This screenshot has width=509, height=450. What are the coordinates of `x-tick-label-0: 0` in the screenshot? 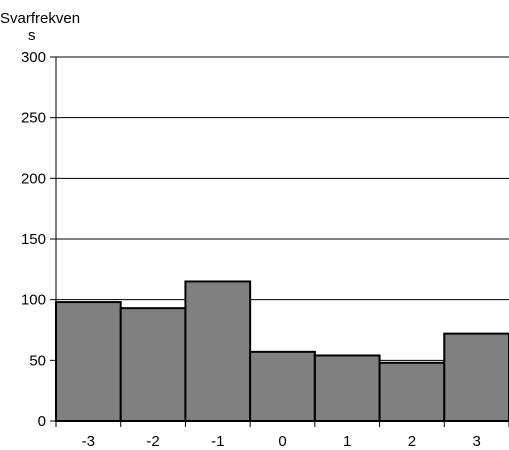 It's located at (282, 441).